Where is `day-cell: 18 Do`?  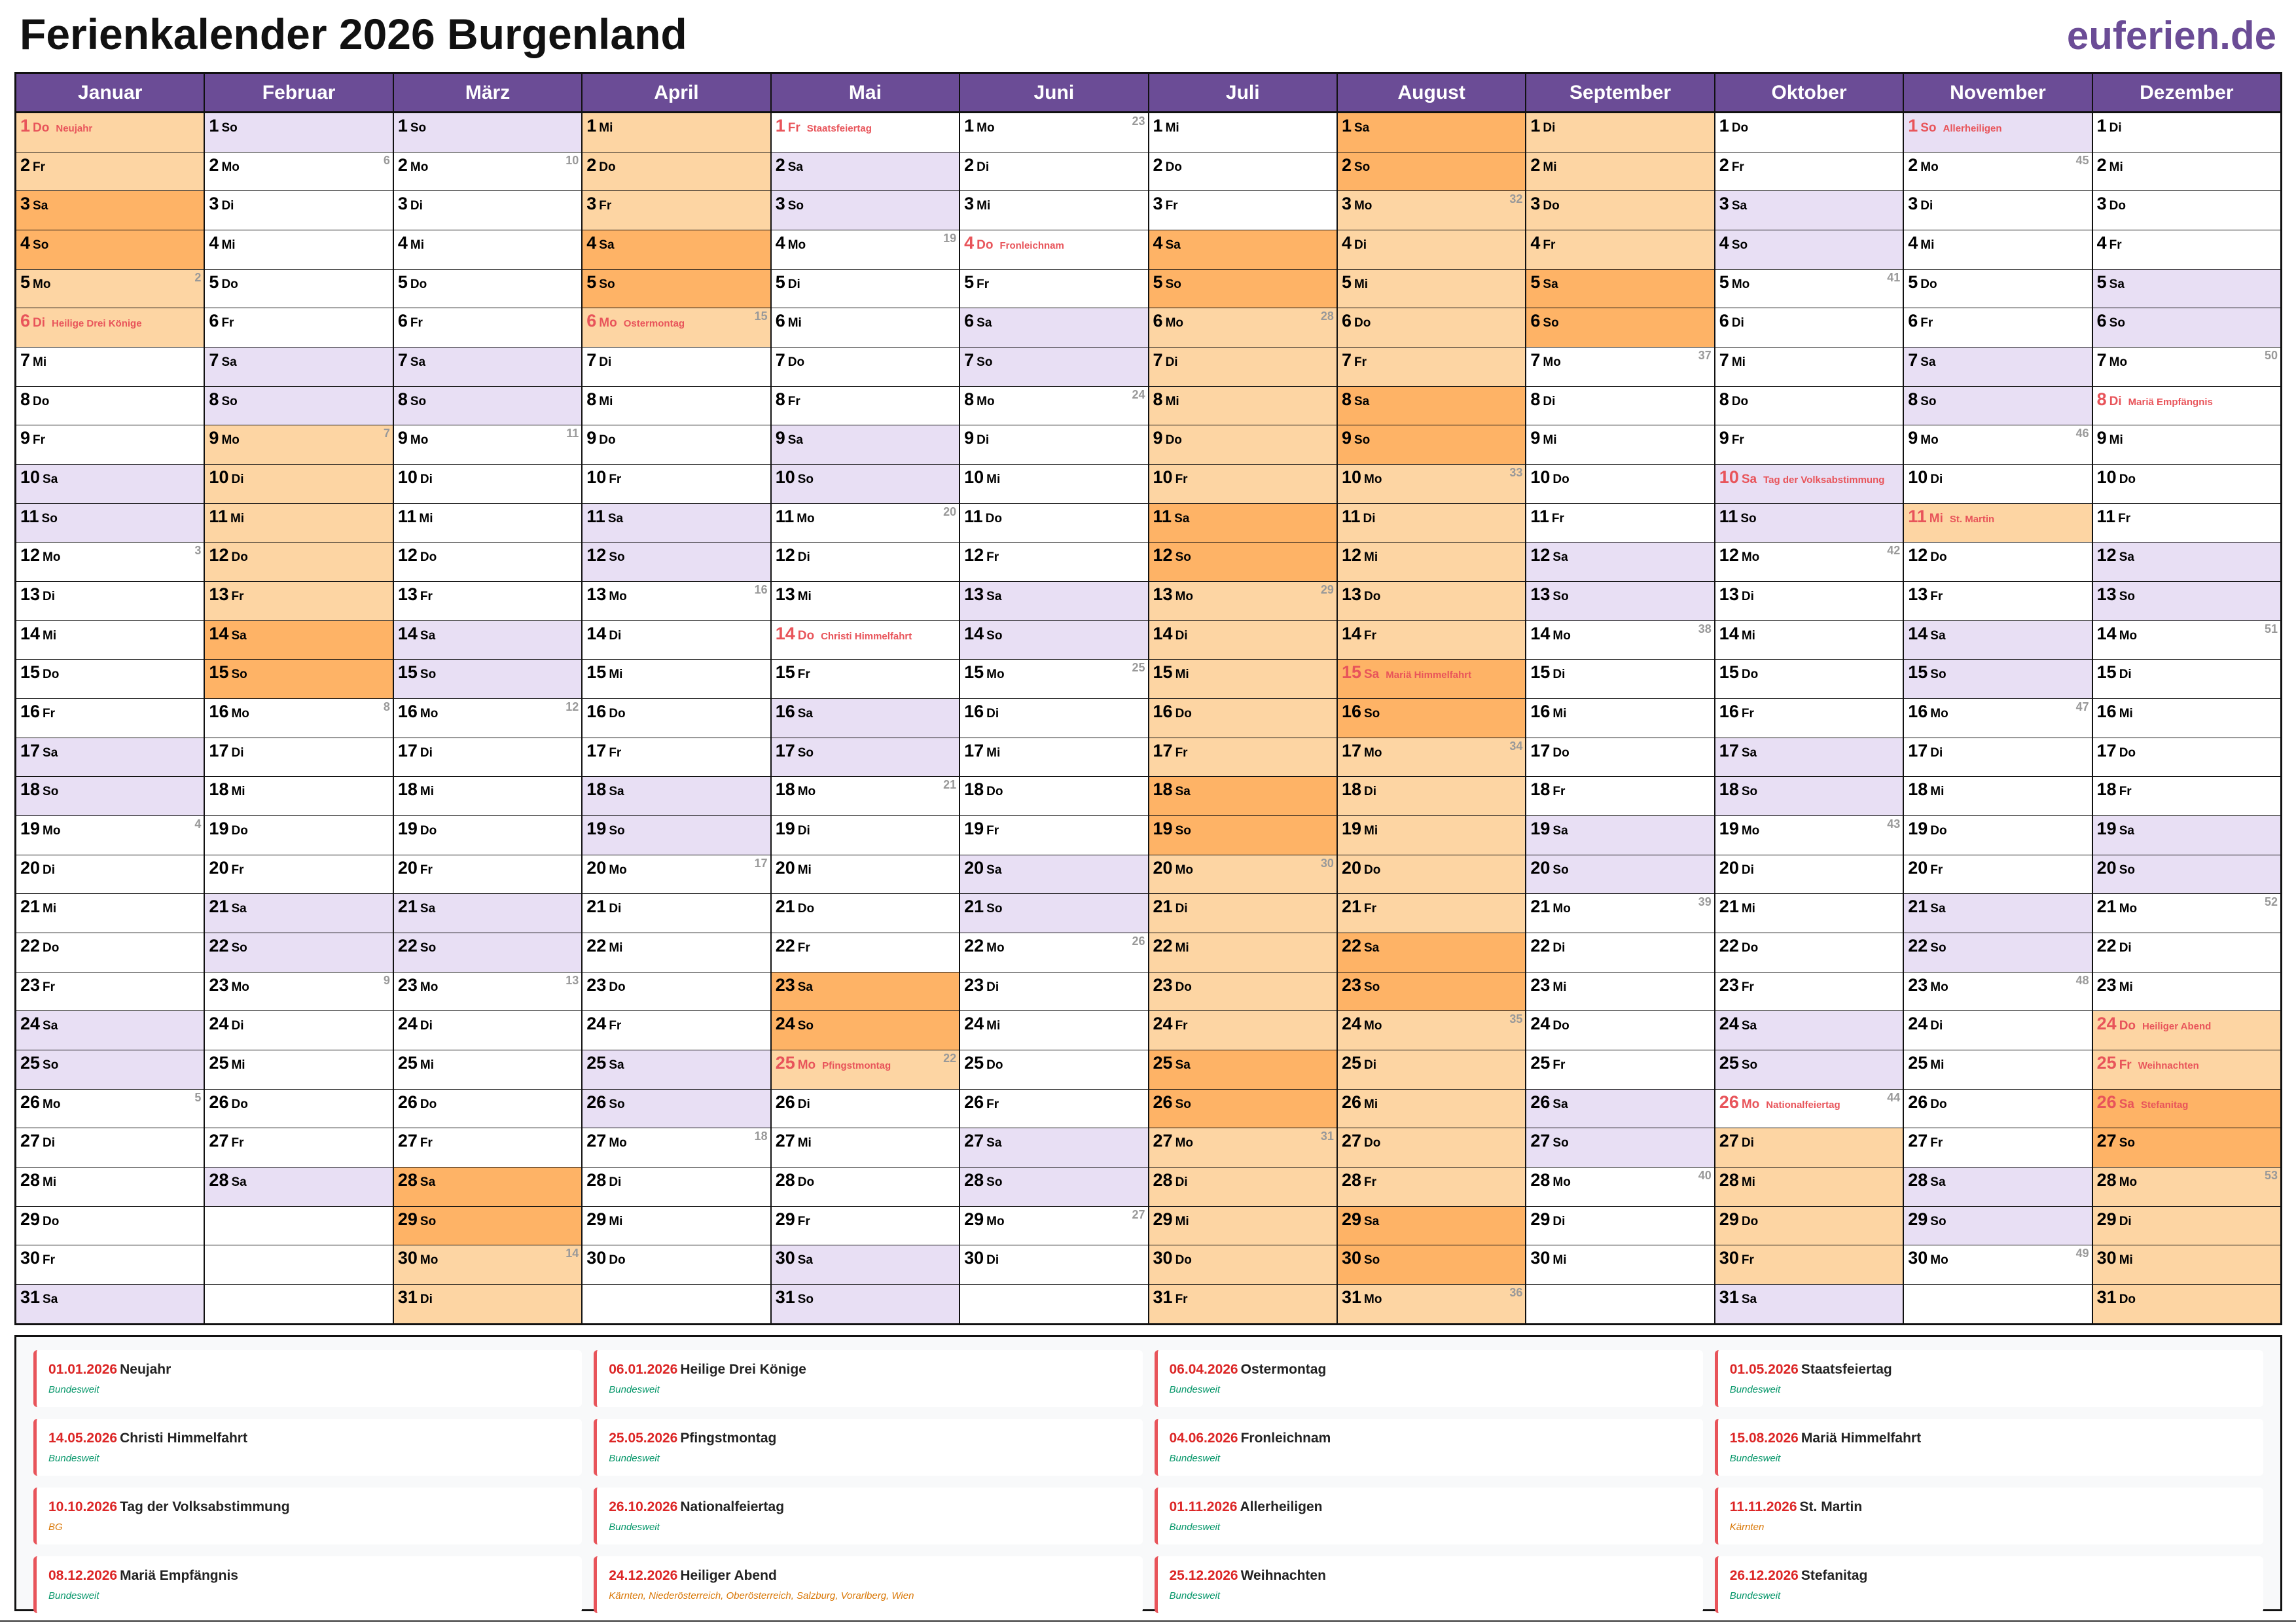
day-cell: 18 Do is located at coordinates (1054, 797).